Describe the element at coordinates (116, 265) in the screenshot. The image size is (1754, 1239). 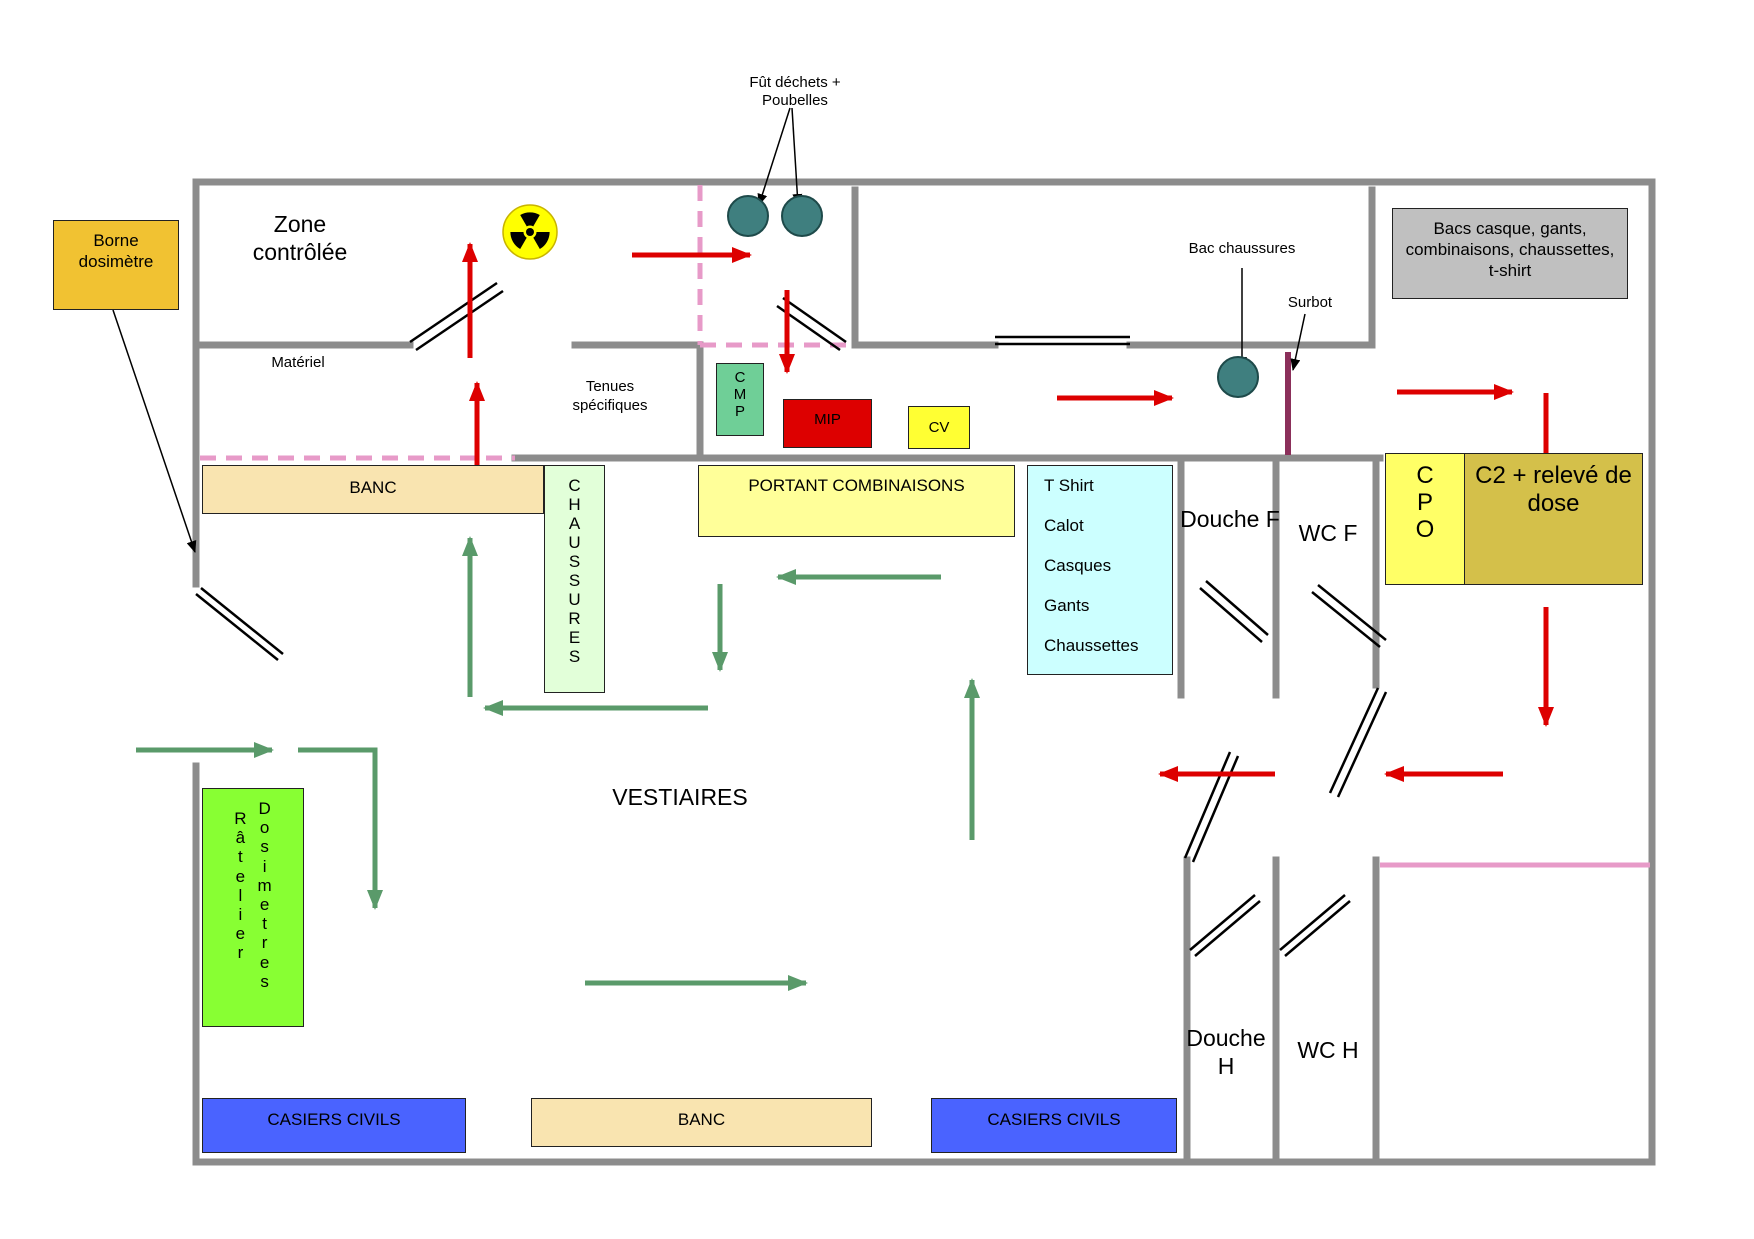
I see `borne-dosimetre-box: Borne dosimètre` at that location.